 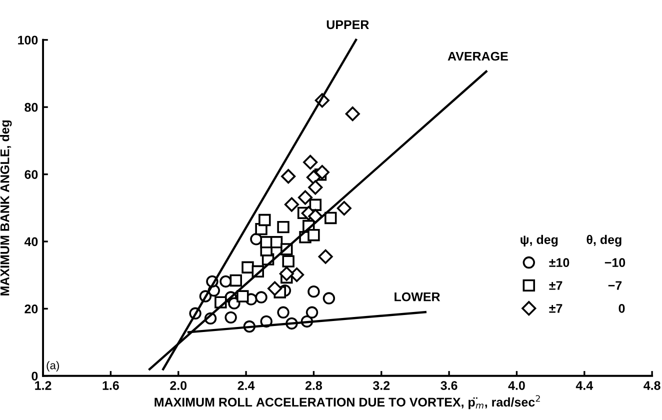 I want to click on legend-label: ±10 −10, so click(x=587, y=263).